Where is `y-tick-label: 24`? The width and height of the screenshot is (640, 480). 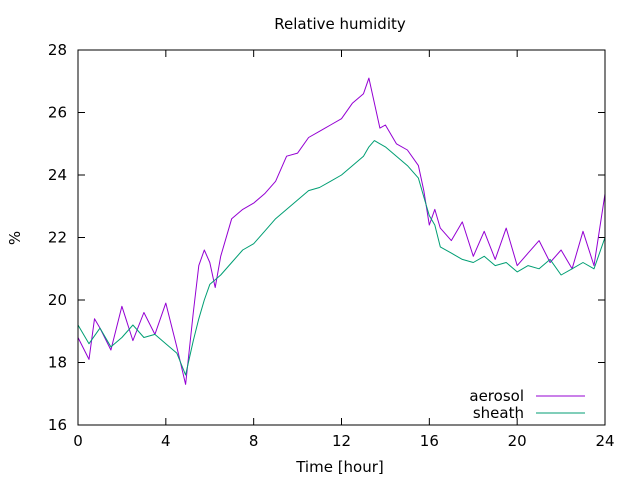 y-tick-label: 24 is located at coordinates (57, 175).